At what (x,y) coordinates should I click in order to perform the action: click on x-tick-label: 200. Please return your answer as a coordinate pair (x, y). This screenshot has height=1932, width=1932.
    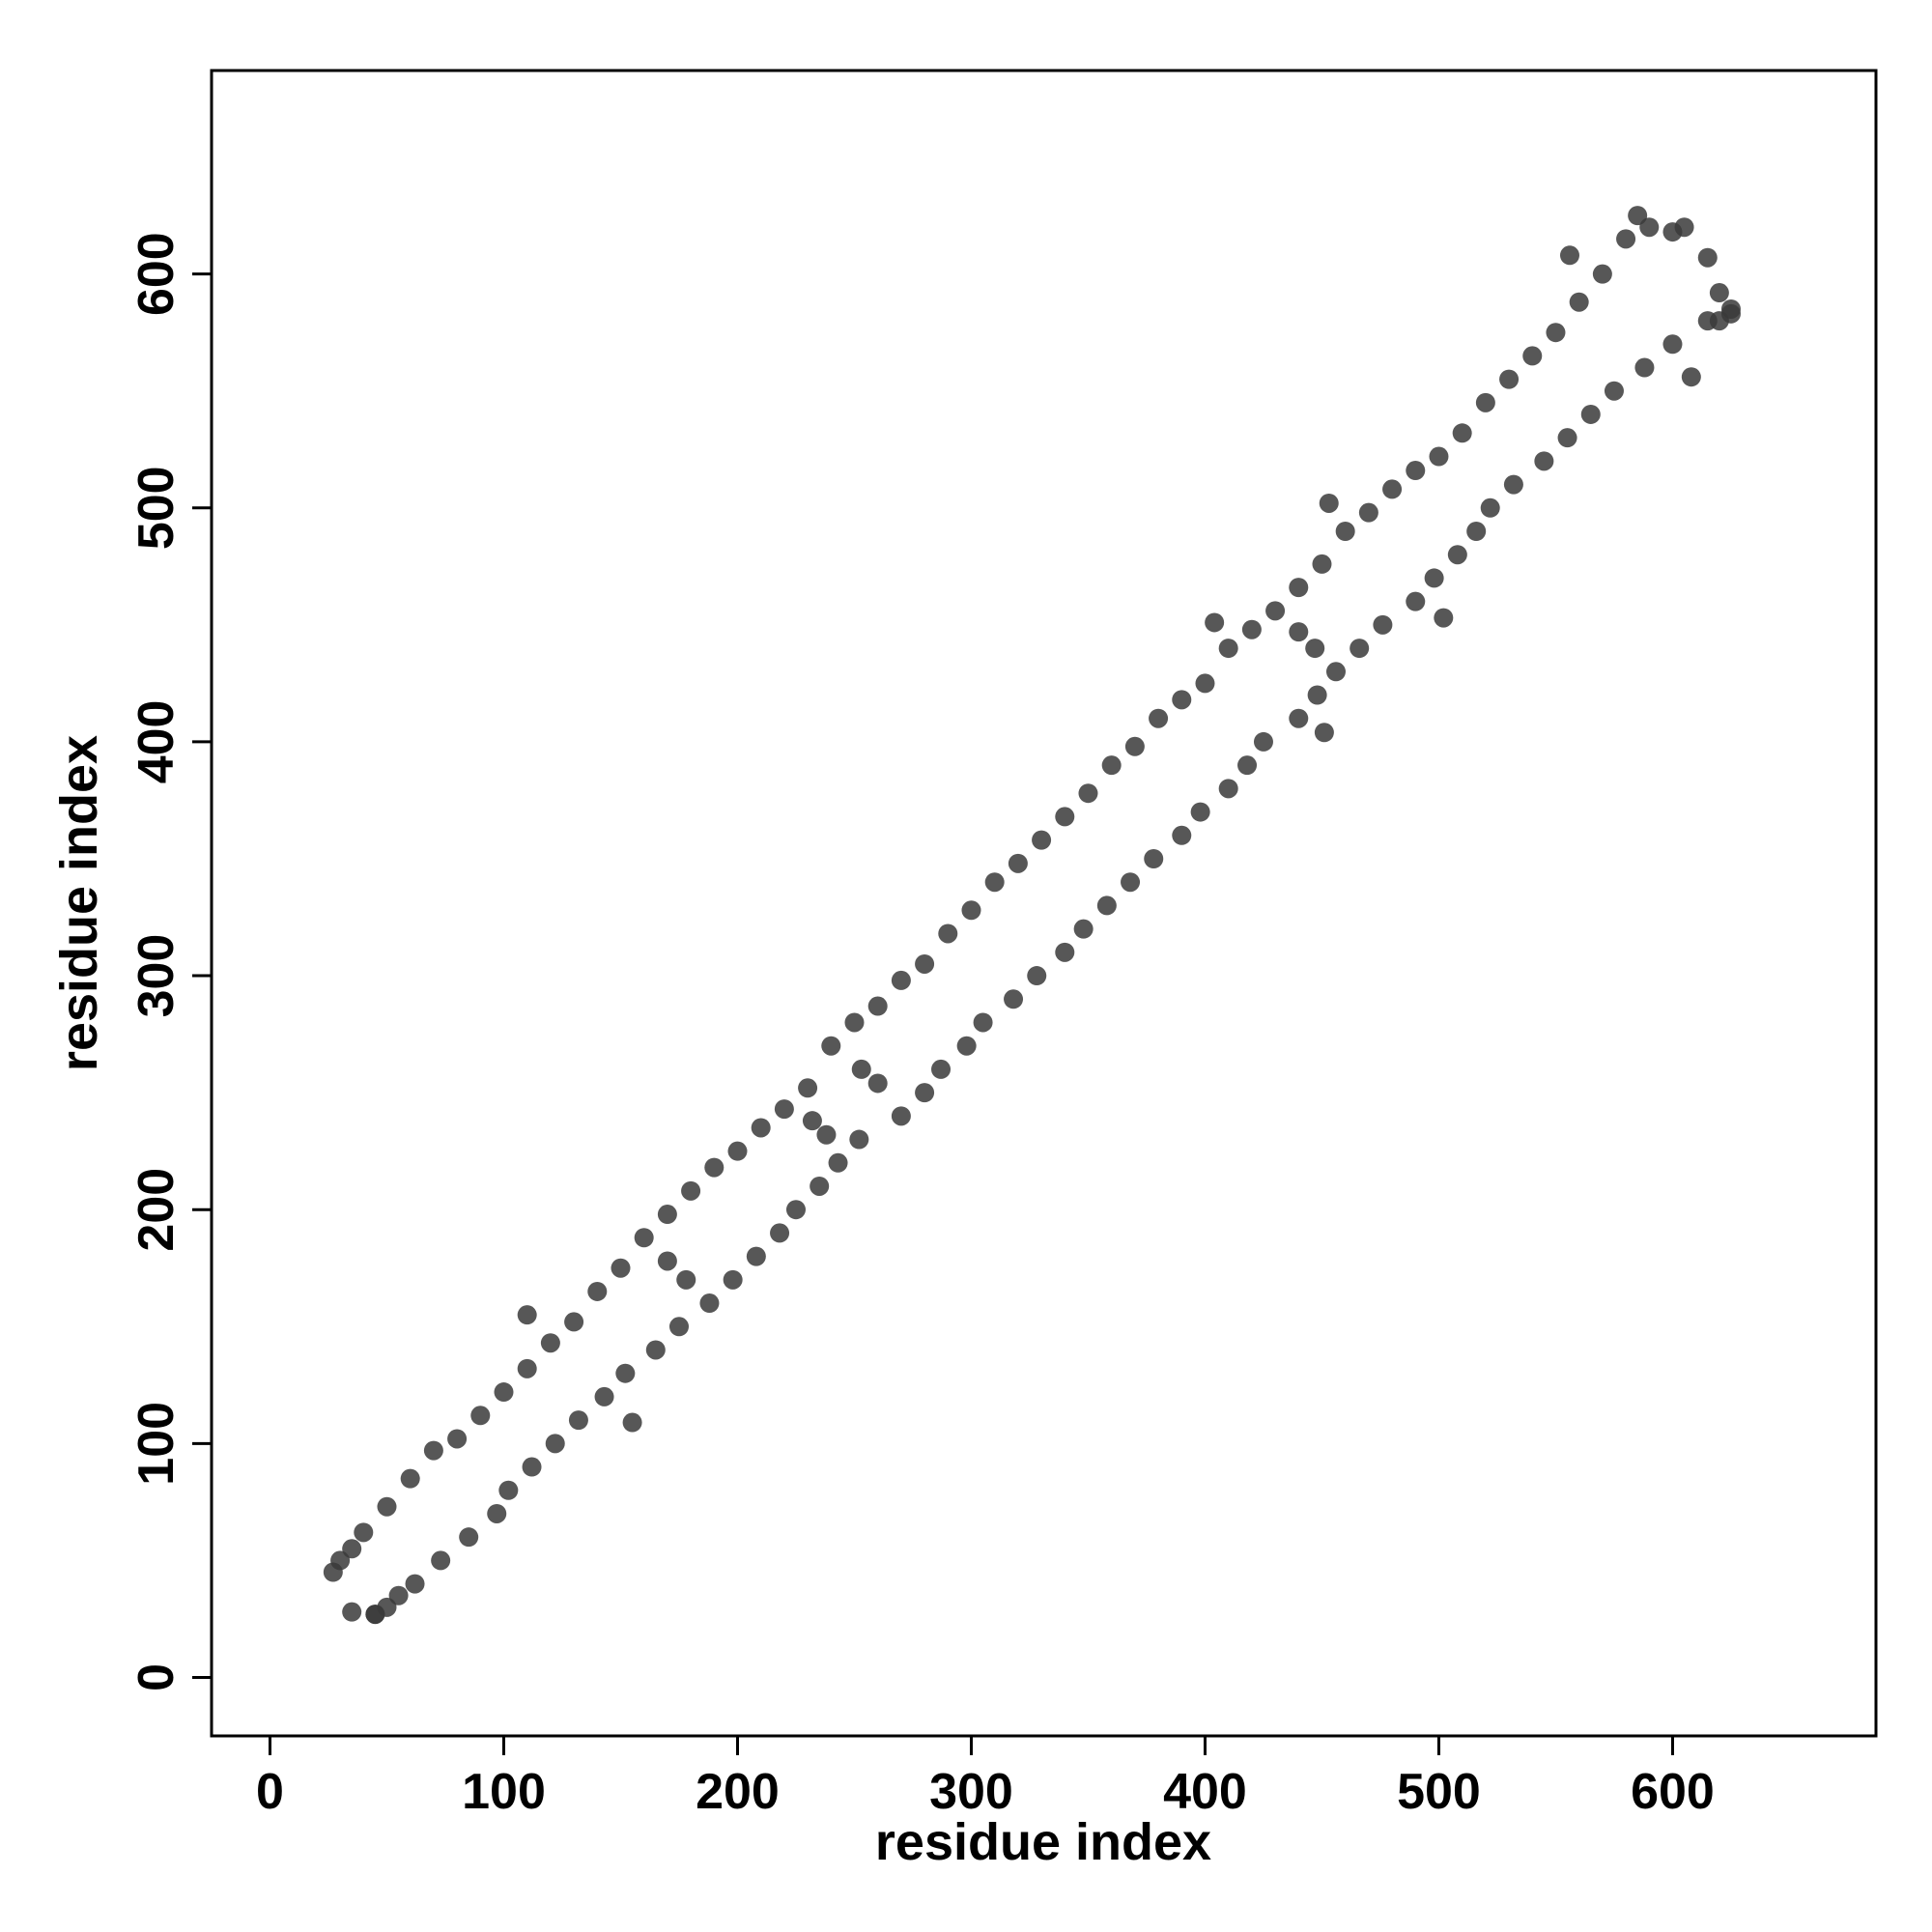
    Looking at the image, I should click on (738, 1792).